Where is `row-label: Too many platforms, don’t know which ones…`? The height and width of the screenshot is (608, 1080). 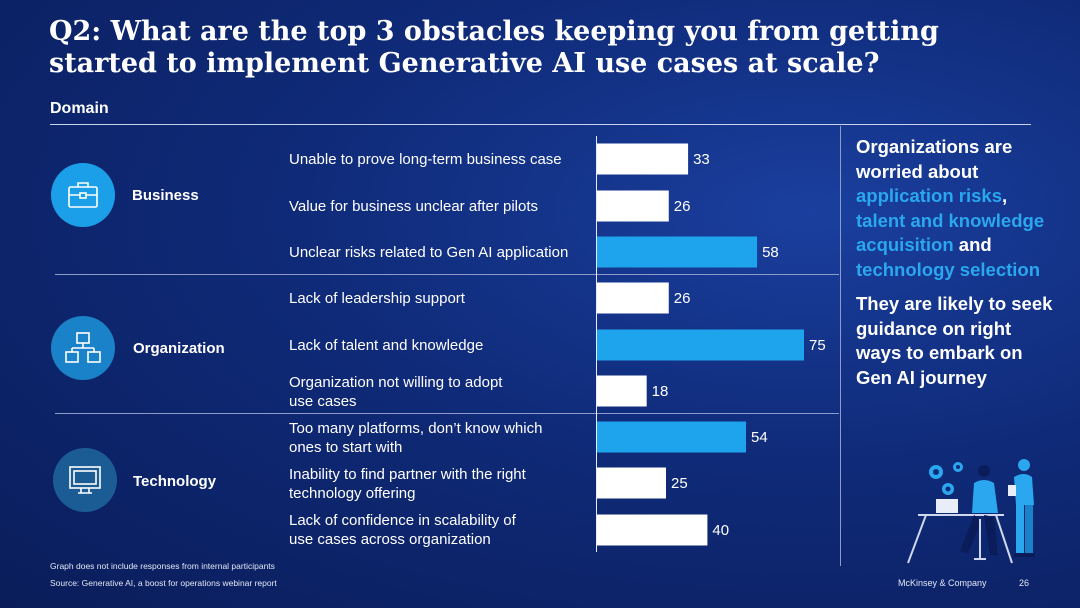
row-label: Too many platforms, don’t know which ones… is located at coordinates (416, 438).